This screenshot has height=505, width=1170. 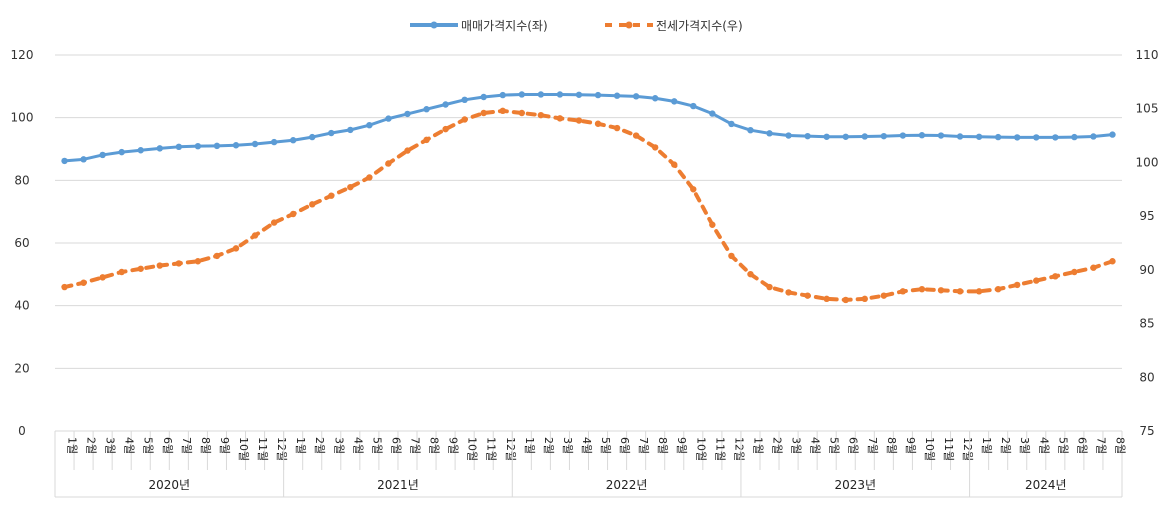 What do you see at coordinates (1147, 109) in the screenshot?
I see `right-axis-tick-label: 105` at bounding box center [1147, 109].